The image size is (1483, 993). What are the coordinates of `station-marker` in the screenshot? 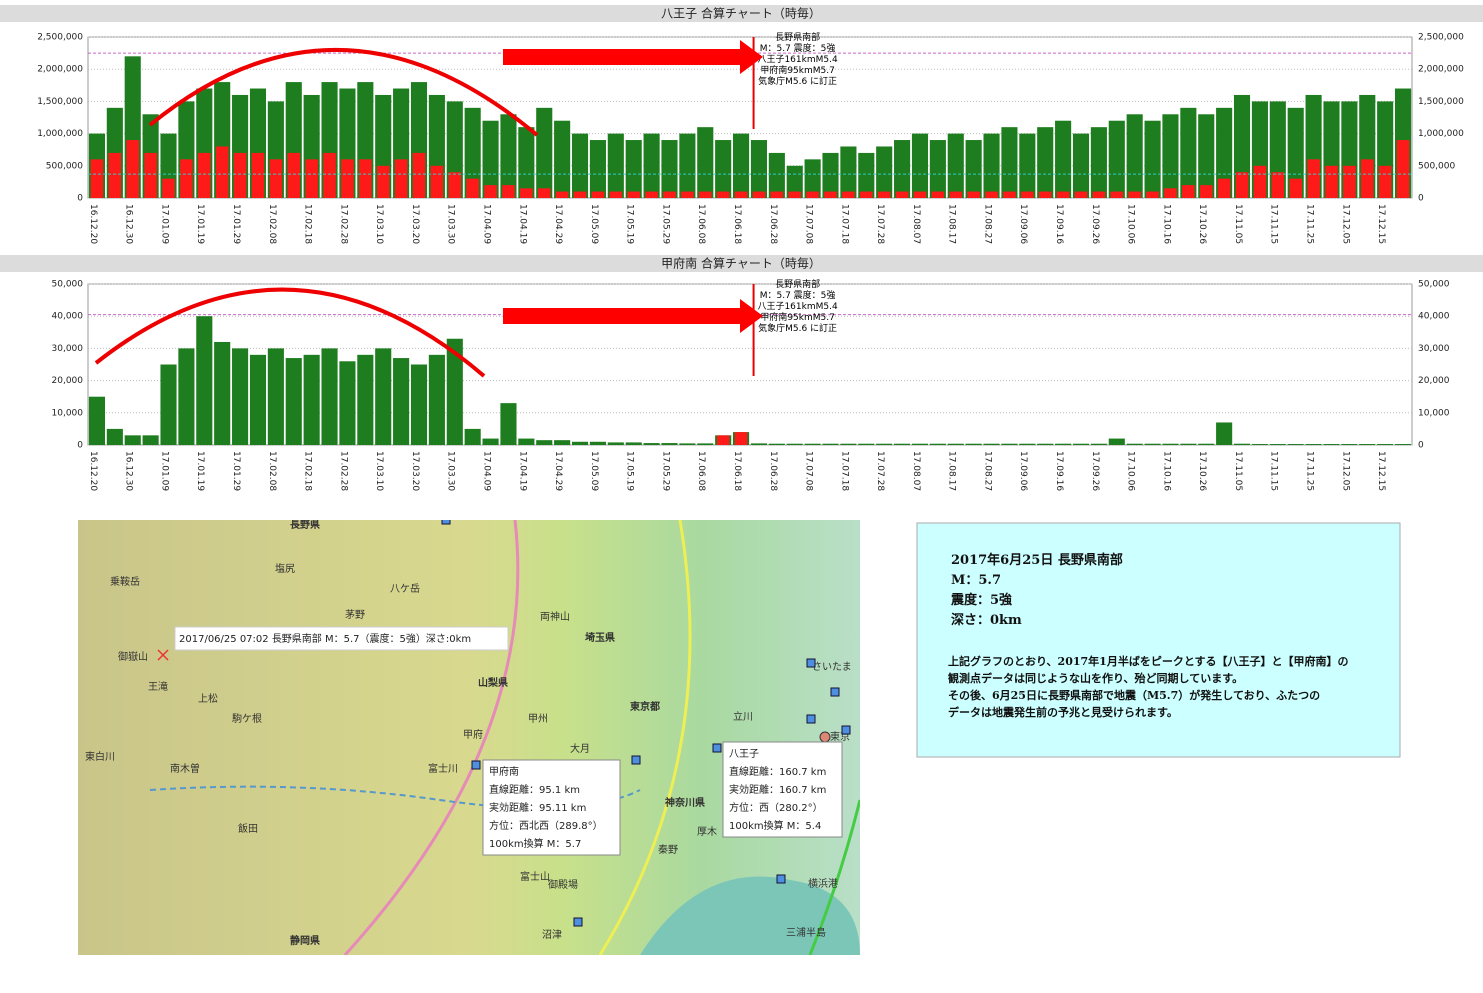 It's located at (846, 730).